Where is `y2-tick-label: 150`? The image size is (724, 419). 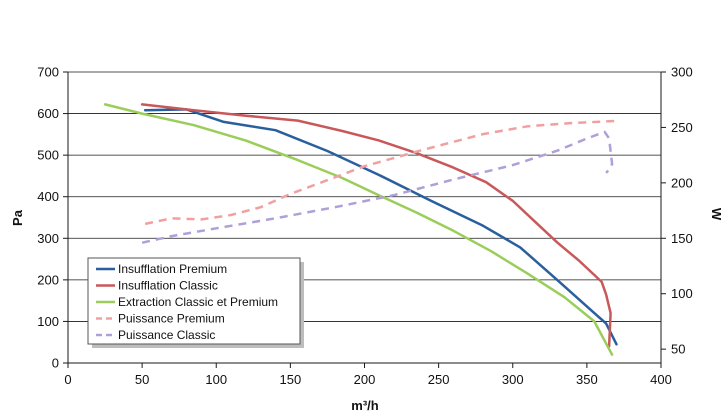 y2-tick-label: 150 is located at coordinates (682, 238).